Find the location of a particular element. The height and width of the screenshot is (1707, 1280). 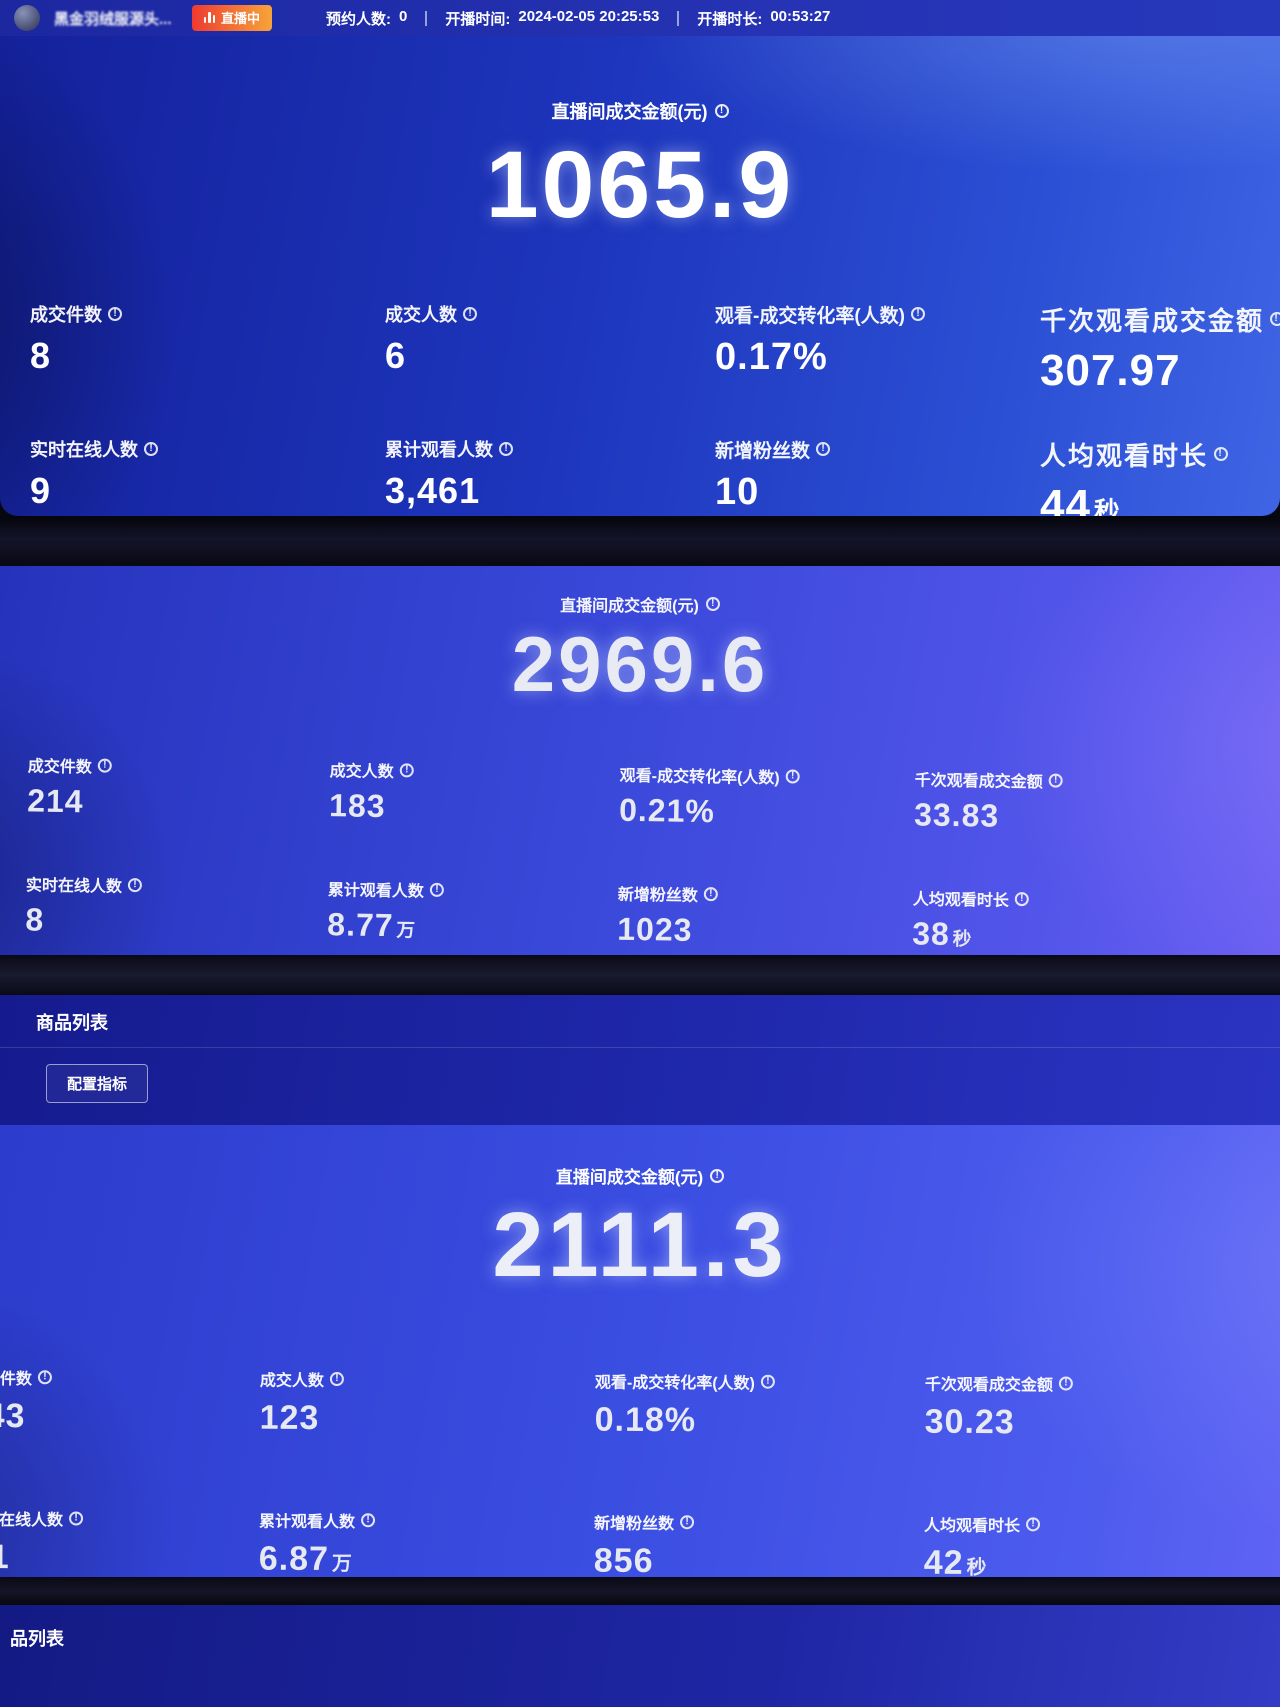

metric-online-users: 实时在线人数 9 is located at coordinates (207, 476).